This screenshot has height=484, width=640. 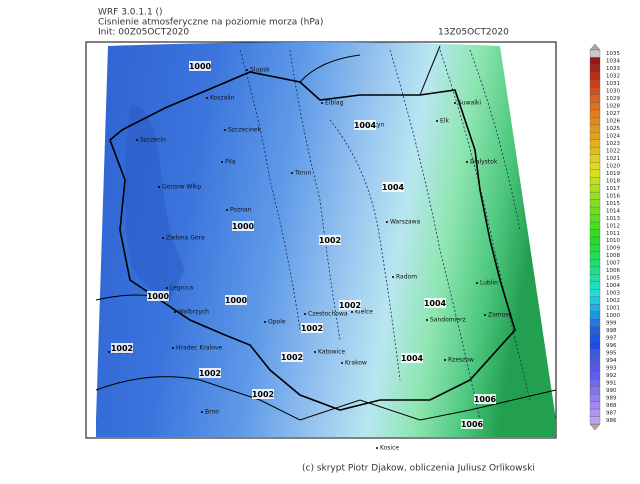 What do you see at coordinates (613, 92) in the screenshot?
I see `colorbar-label: 1030` at bounding box center [613, 92].